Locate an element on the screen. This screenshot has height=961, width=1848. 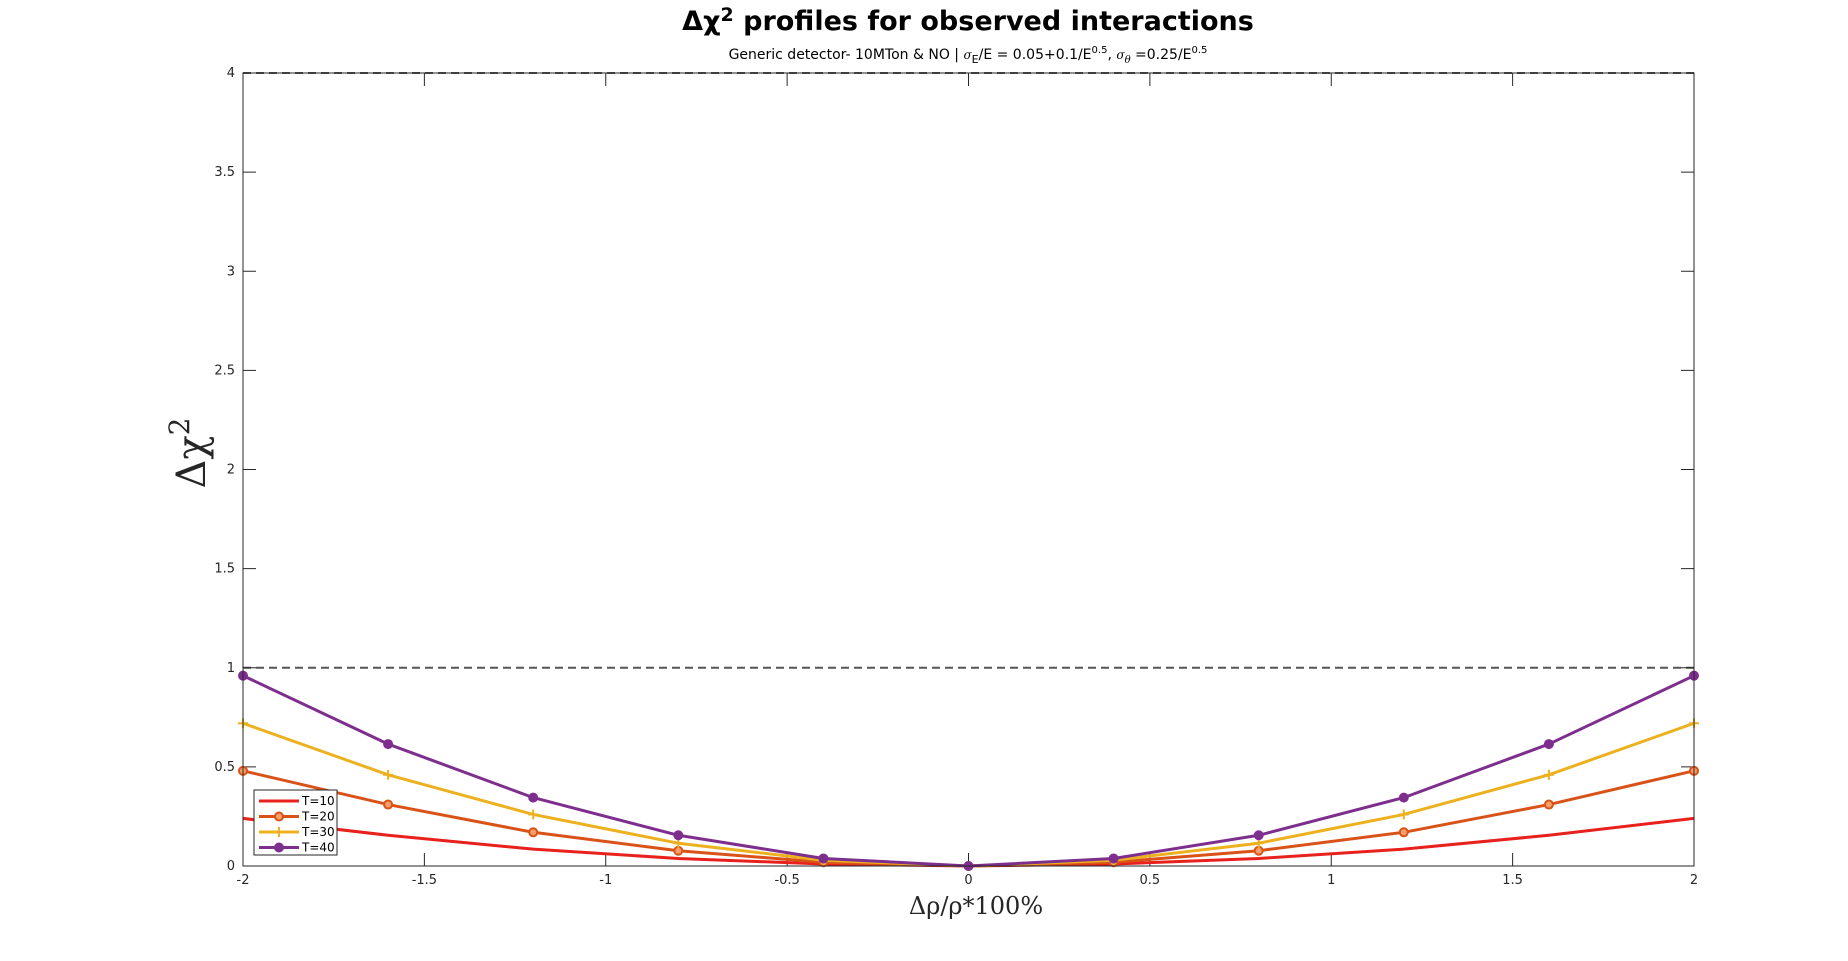
x-tick-label: -1 is located at coordinates (605, 880).